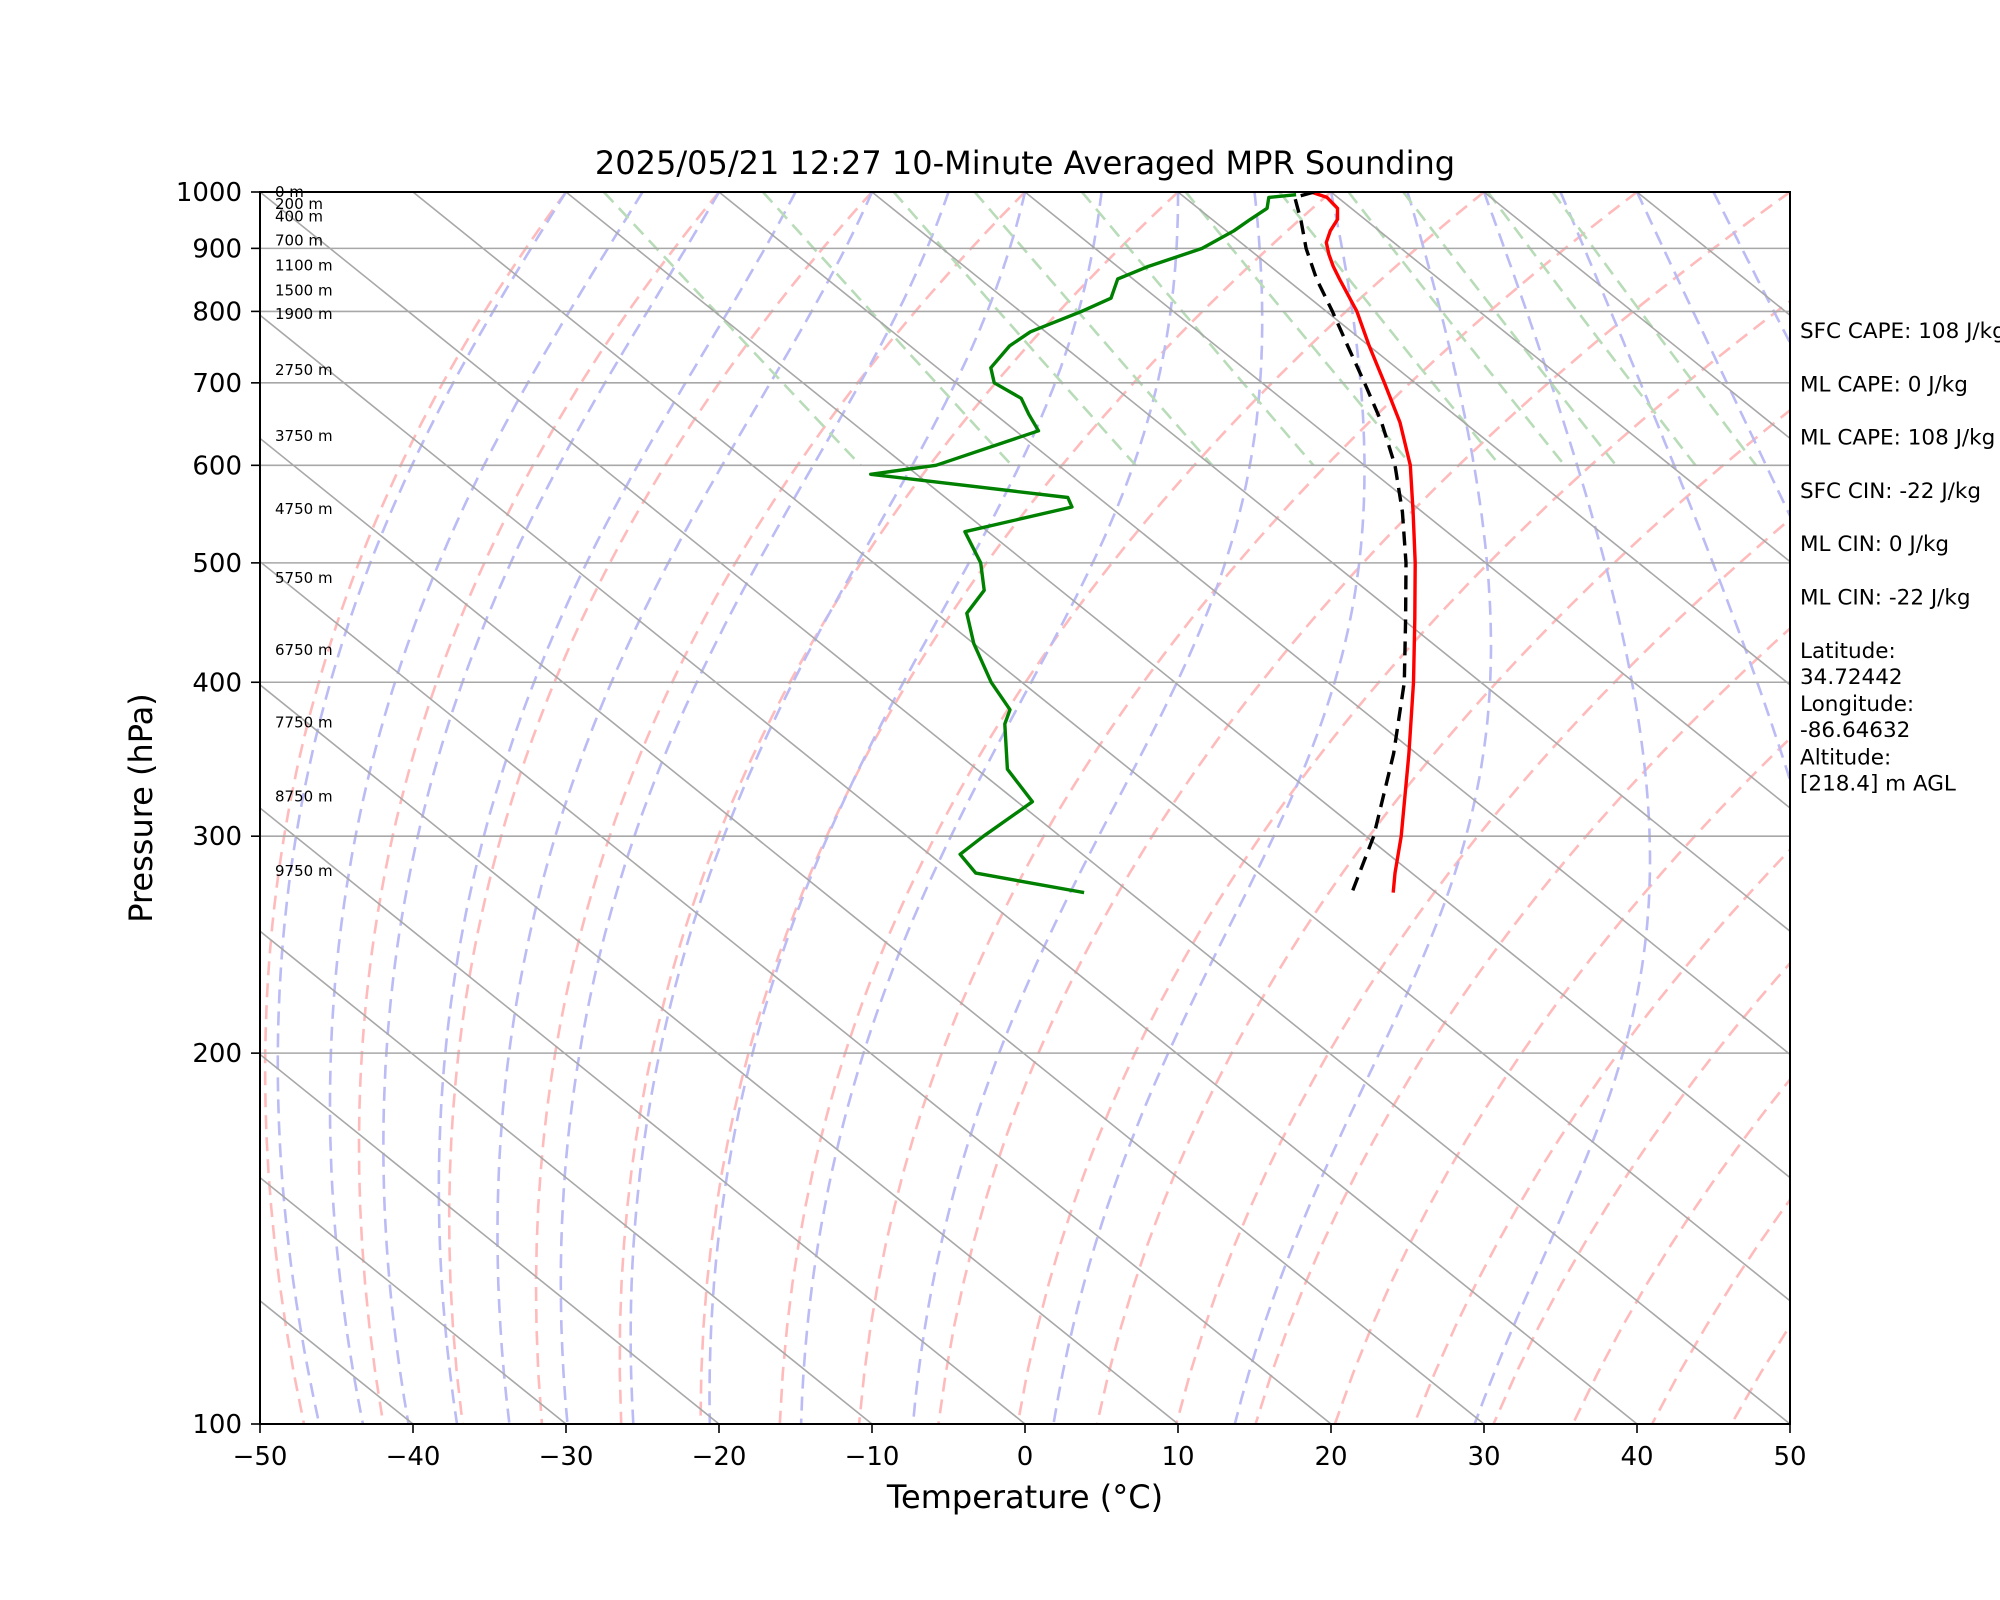 The image size is (2000, 1600). Describe the element at coordinates (141, 808) in the screenshot. I see `y-axis-label: Pressure (hPa)` at that location.